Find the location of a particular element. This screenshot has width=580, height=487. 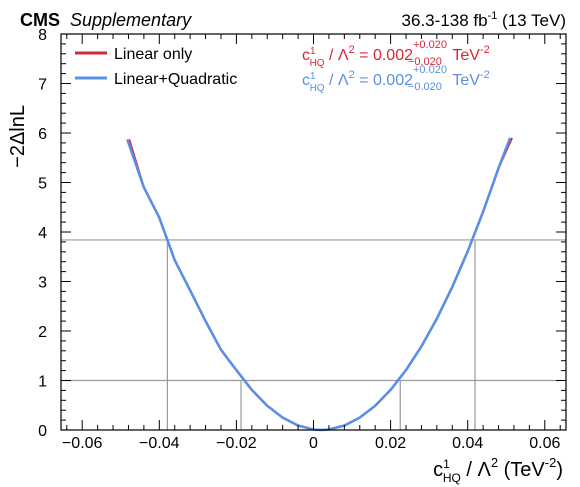

y-tick-label: 2 is located at coordinates (42, 332).